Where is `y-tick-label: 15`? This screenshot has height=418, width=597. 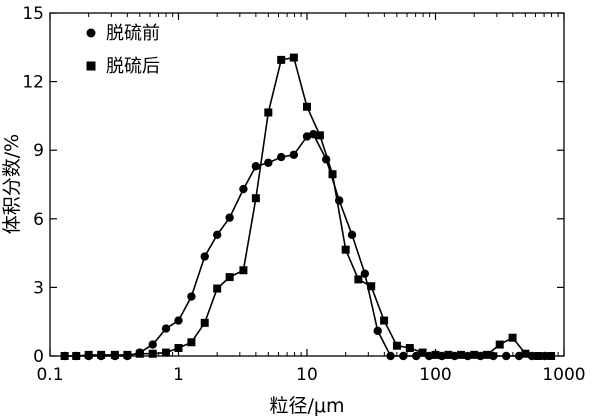 y-tick-label: 15 is located at coordinates (33, 14).